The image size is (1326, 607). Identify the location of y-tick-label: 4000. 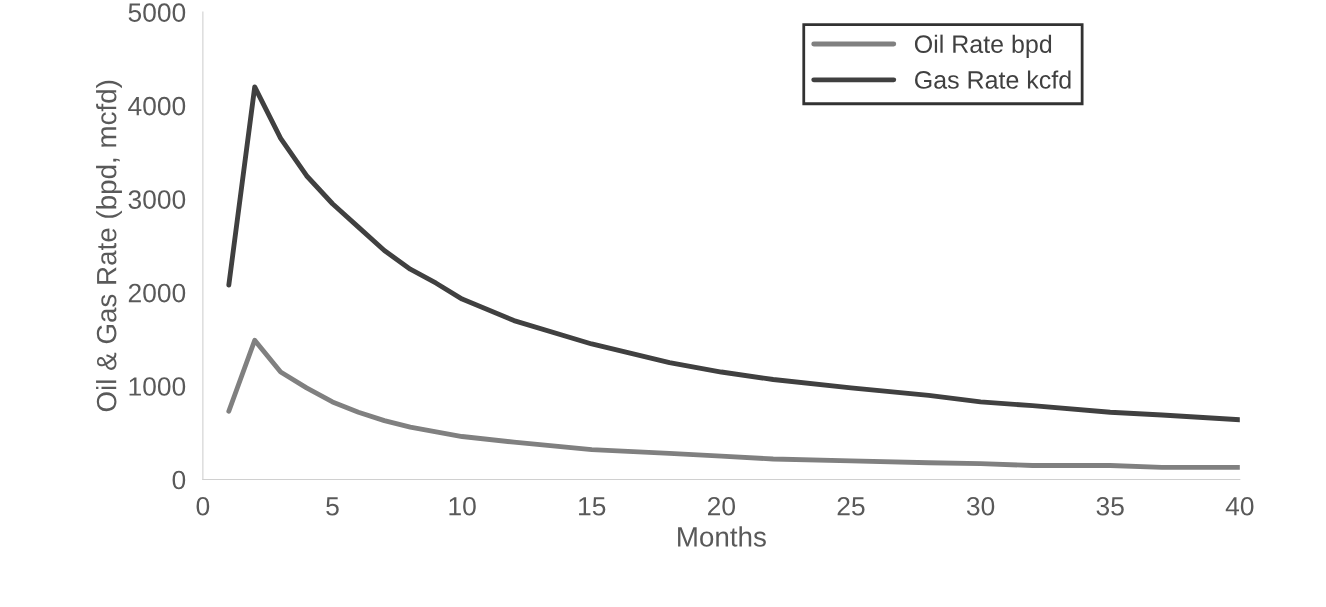
(157, 106).